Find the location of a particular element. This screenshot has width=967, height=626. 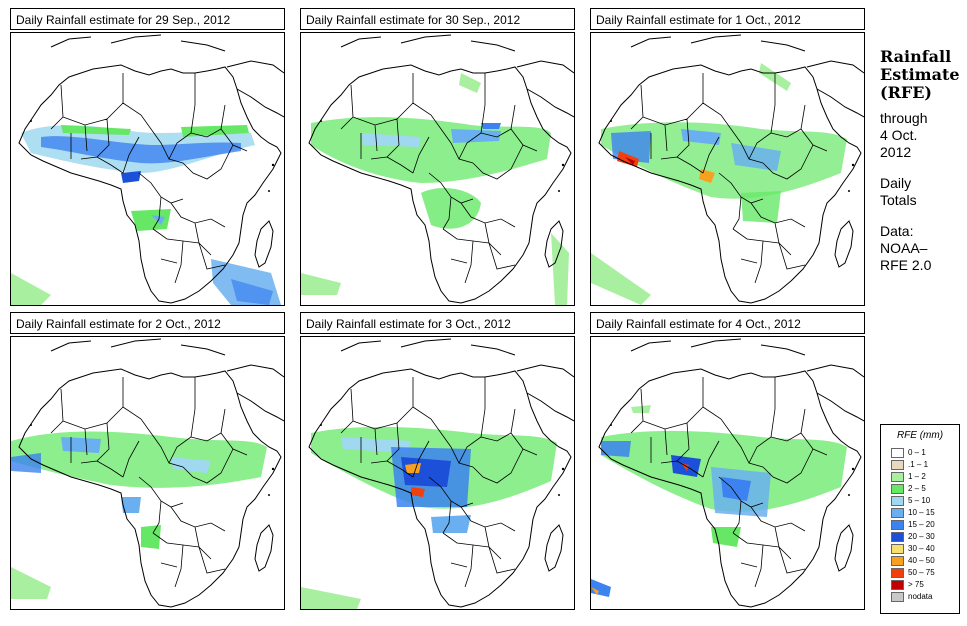

totals-block: Daily Totals is located at coordinates (922, 192).